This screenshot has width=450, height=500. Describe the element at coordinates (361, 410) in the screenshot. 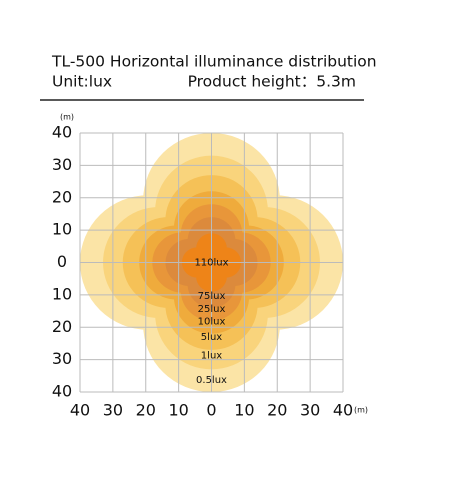

I see `x-unit: (m)` at that location.